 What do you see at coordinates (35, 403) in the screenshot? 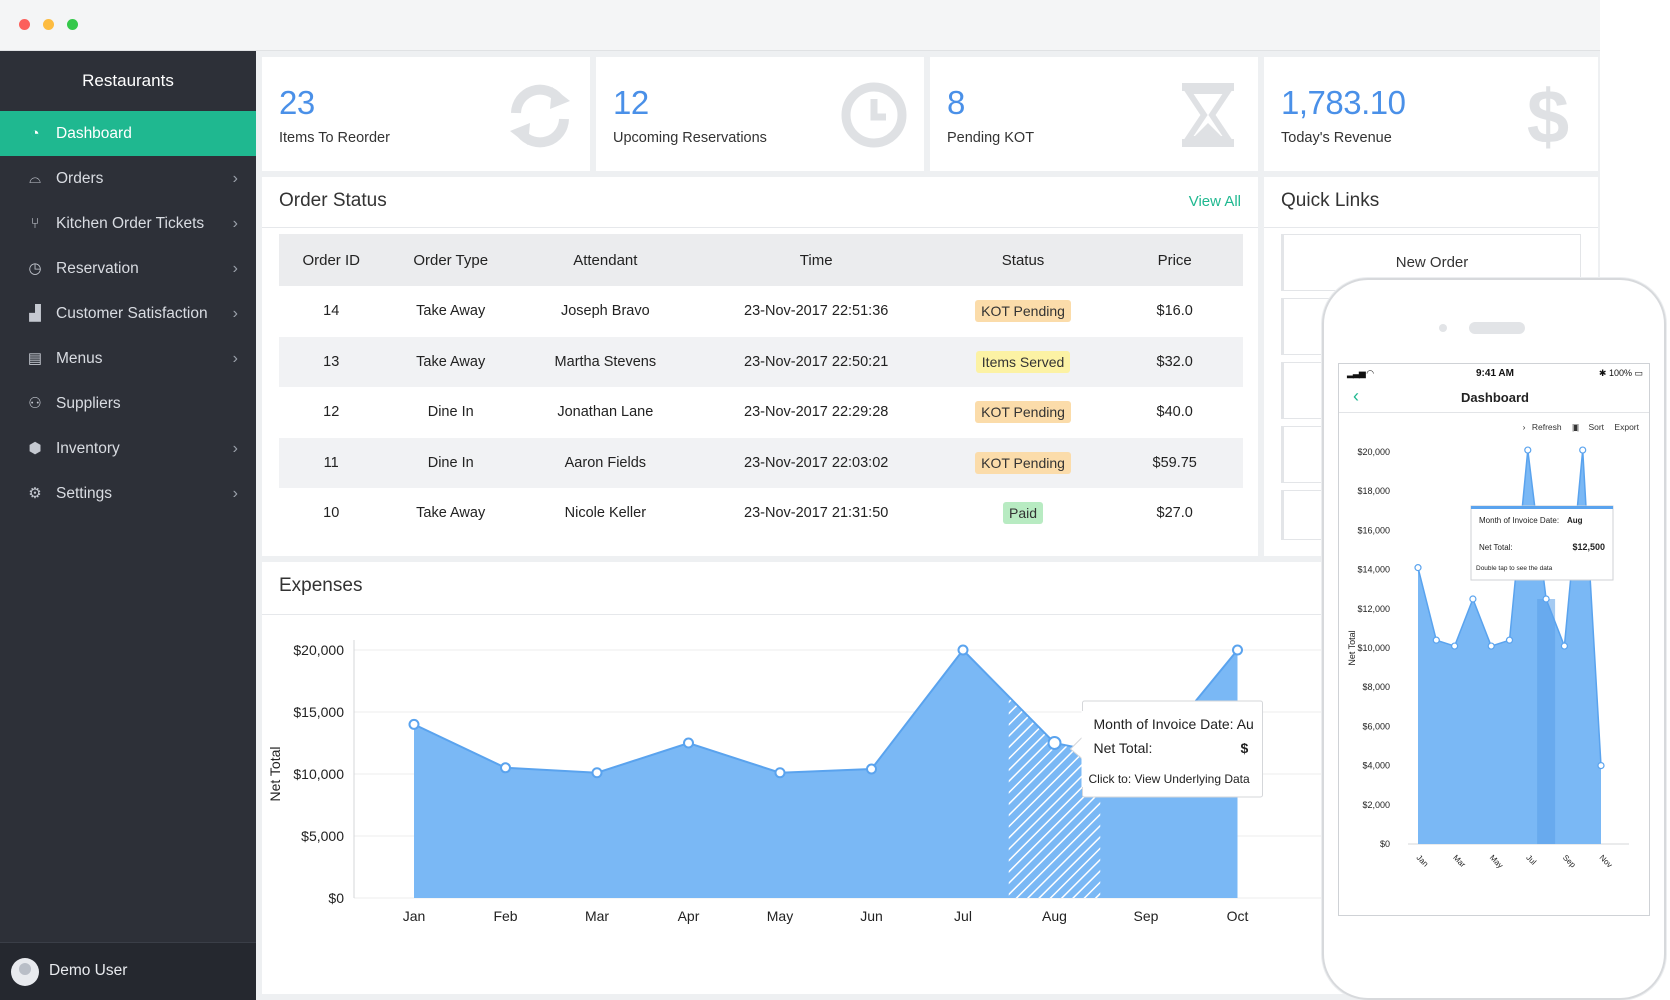
I see `people-icon: ⚇` at bounding box center [35, 403].